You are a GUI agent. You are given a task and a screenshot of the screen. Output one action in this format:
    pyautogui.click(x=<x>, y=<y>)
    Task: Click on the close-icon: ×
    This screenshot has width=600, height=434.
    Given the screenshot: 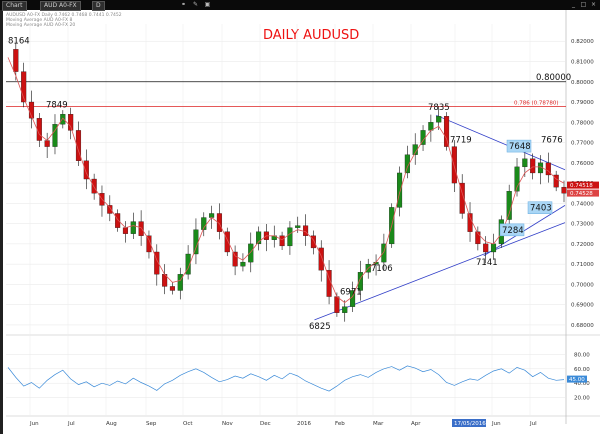 What is the action you would take?
    pyautogui.click(x=593, y=4)
    